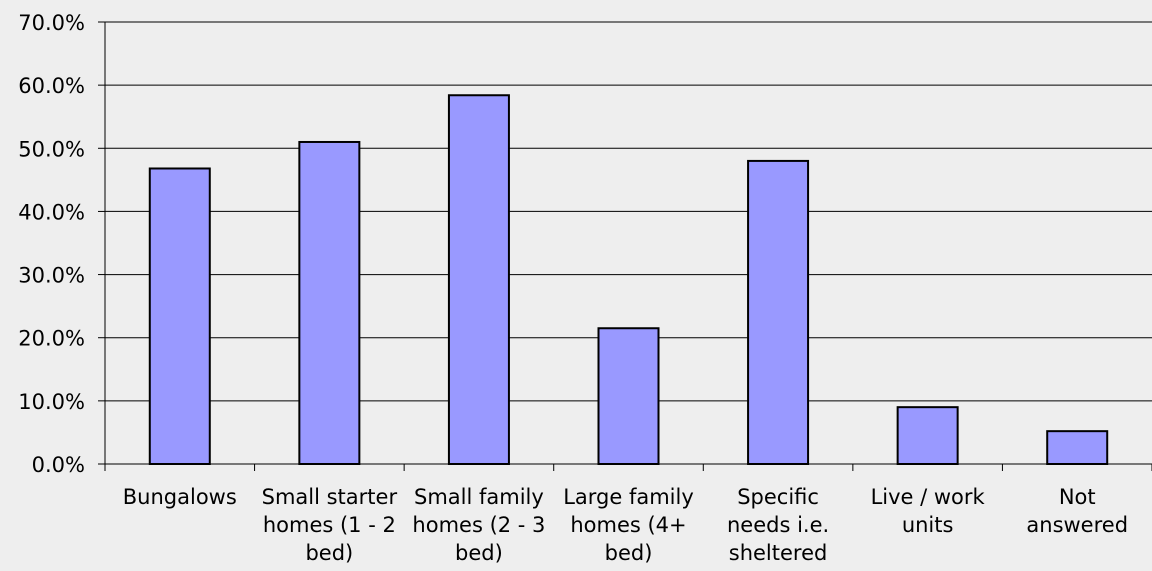 Image resolution: width=1152 pixels, height=571 pixels. I want to click on category-label-line: Live / work, so click(928, 497).